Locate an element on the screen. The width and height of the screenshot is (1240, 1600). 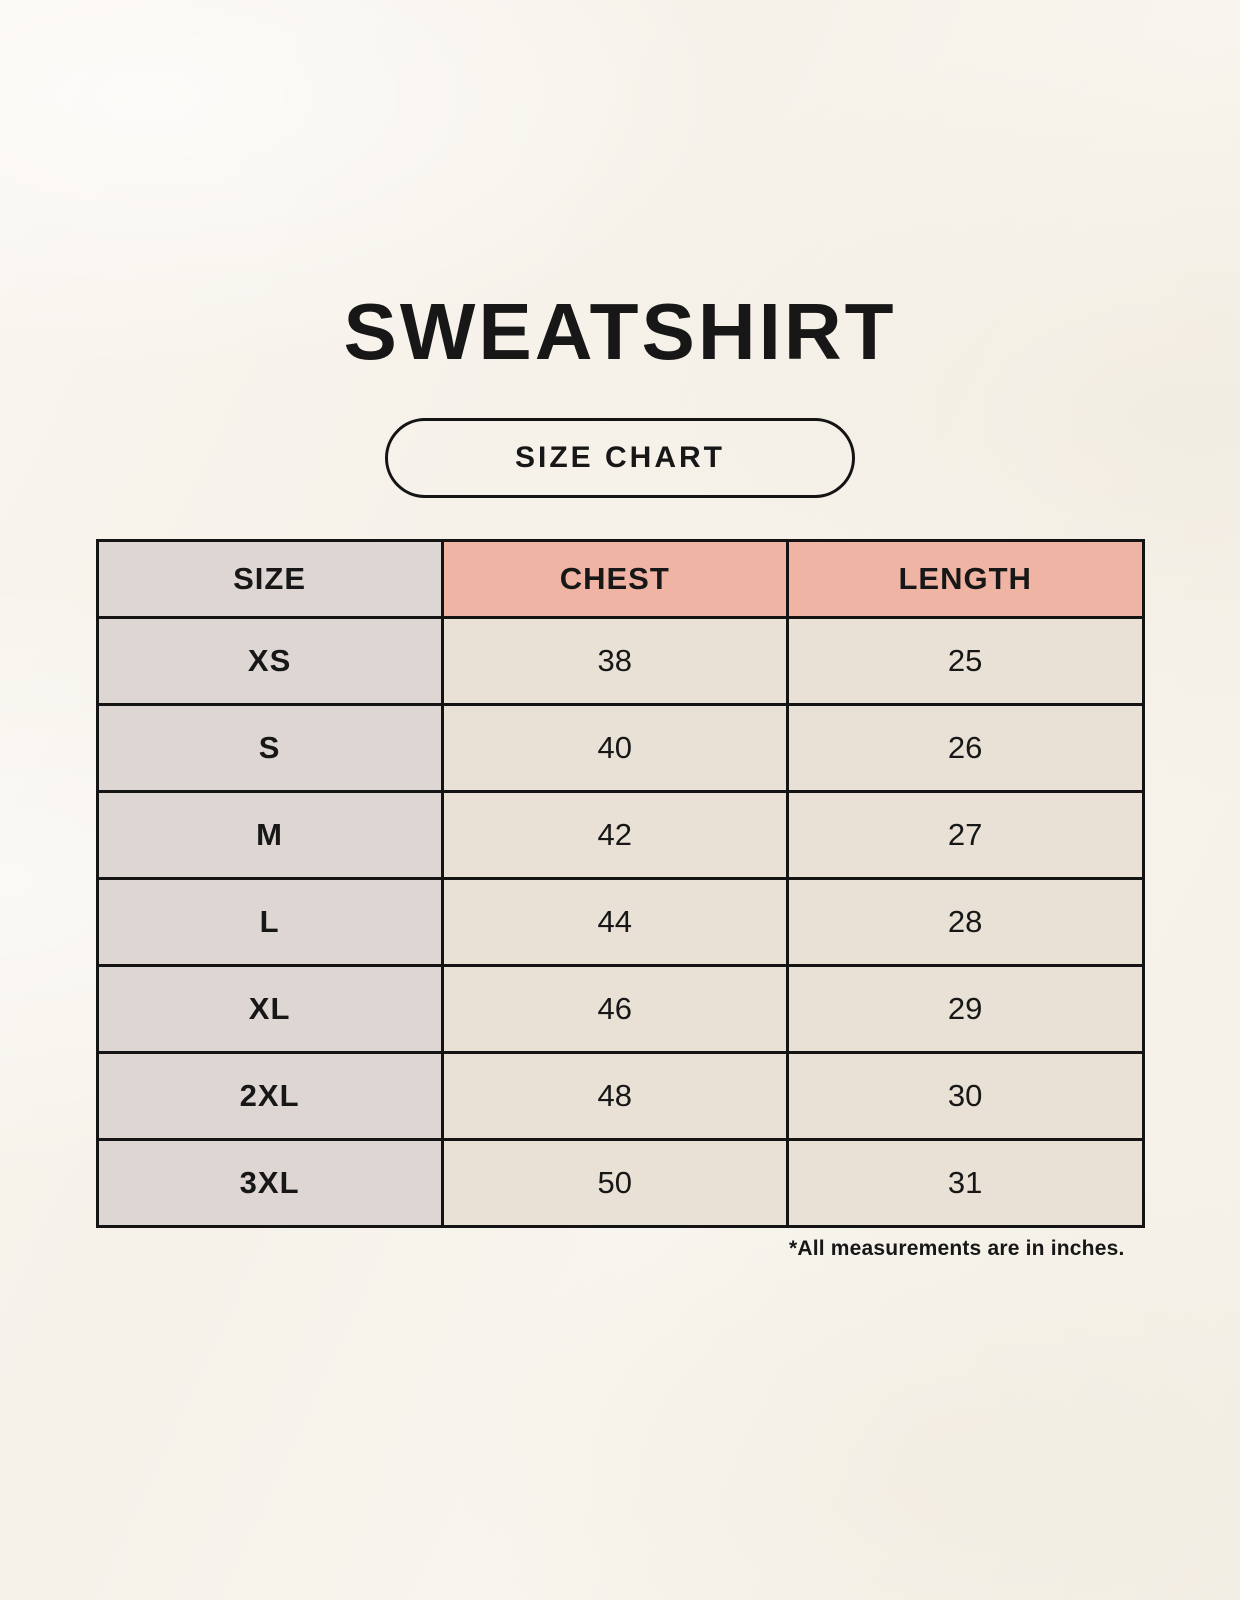
chest-cell: 50 is located at coordinates (614, 1183).